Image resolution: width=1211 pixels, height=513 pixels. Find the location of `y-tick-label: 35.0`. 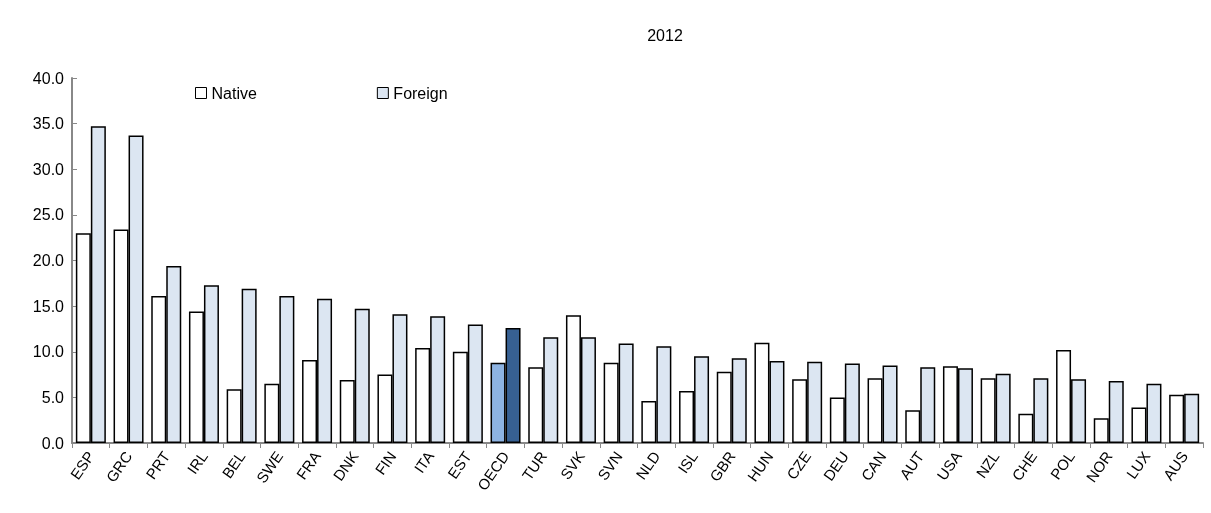

y-tick-label: 35.0 is located at coordinates (48, 124).